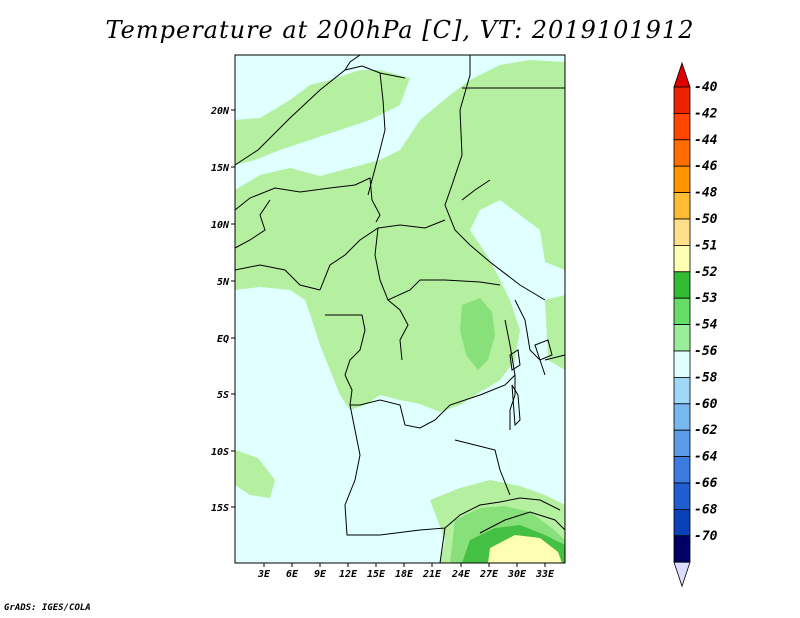 This screenshot has width=800, height=618. What do you see at coordinates (264, 574) in the screenshot?
I see `lon-label: 3E` at bounding box center [264, 574].